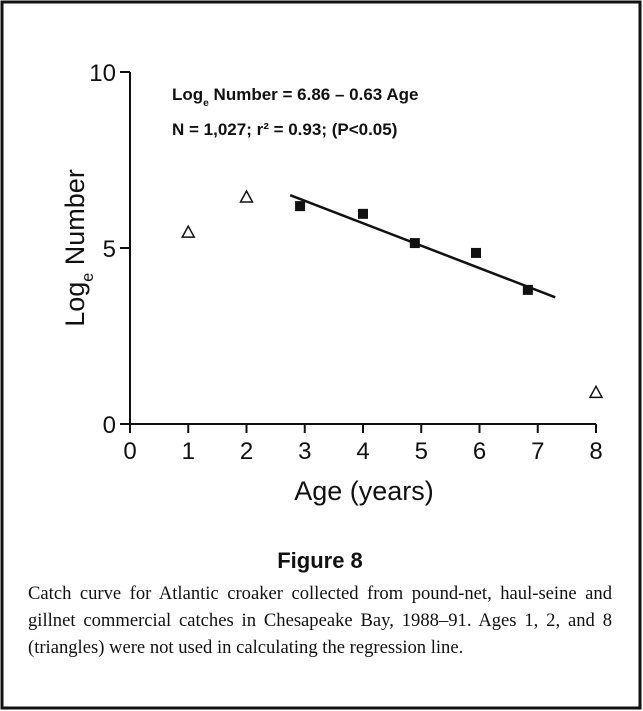 The height and width of the screenshot is (711, 643). I want to click on x-tick-label: 1, so click(188, 451).